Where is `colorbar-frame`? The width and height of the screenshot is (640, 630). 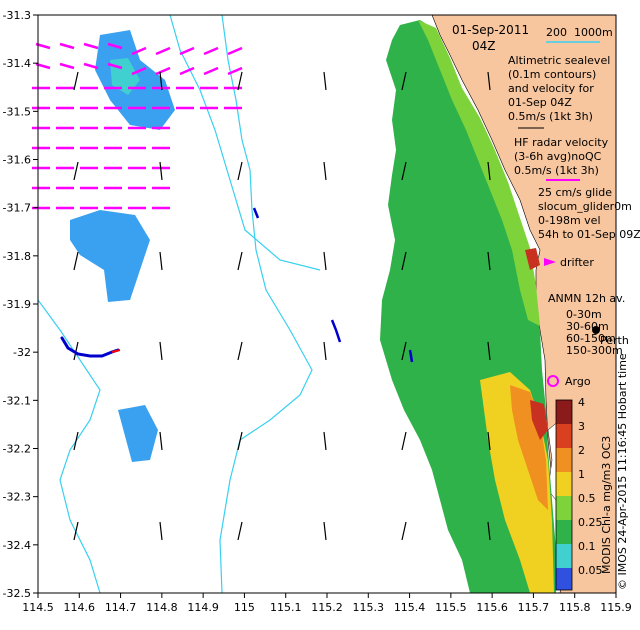
colorbar-frame is located at coordinates (564, 495).